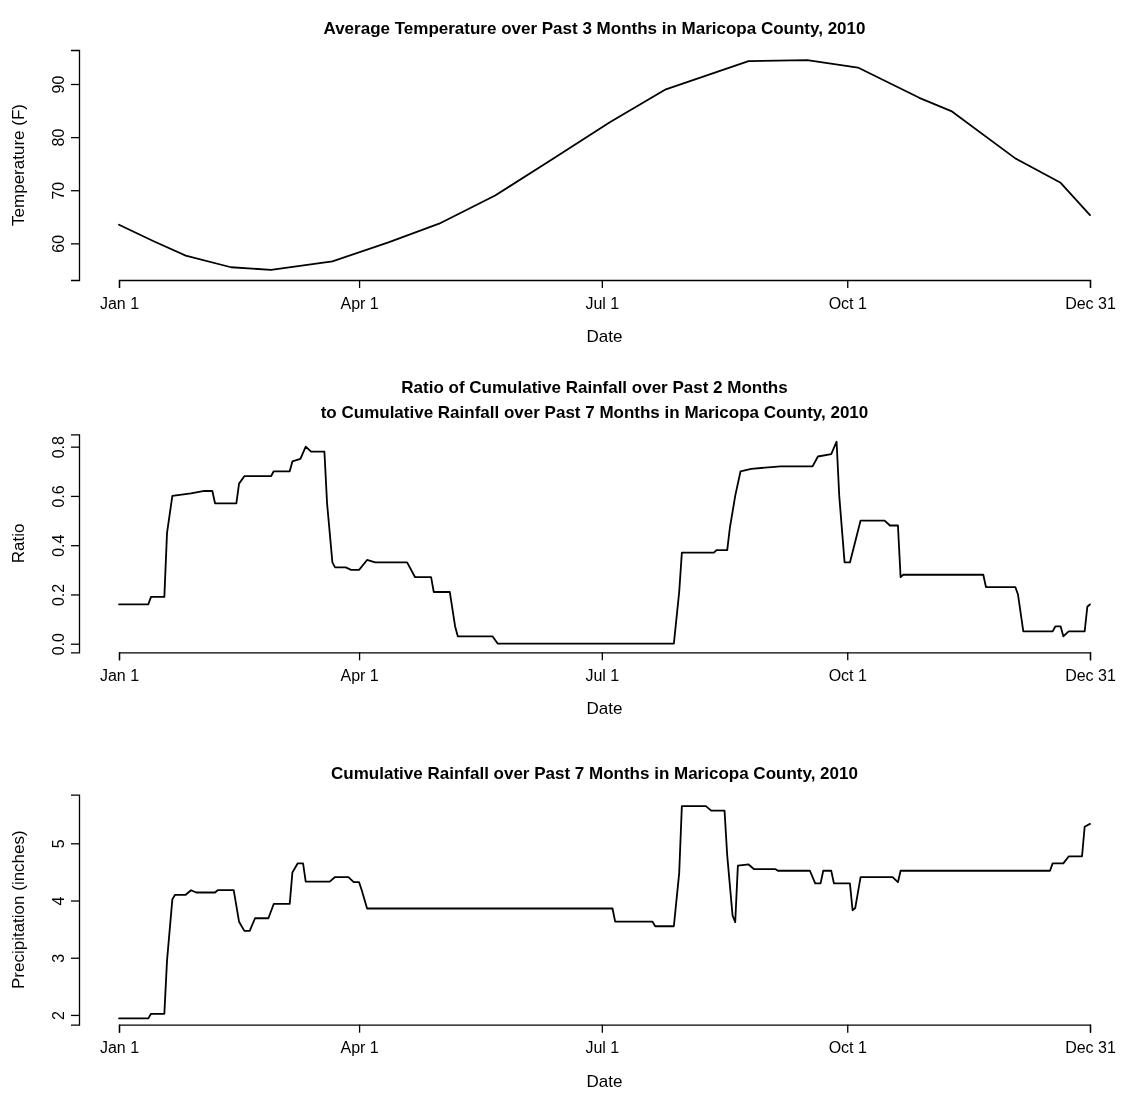 The width and height of the screenshot is (1129, 1117). Describe the element at coordinates (58, 190) in the screenshot. I see `y-tick-label: 70` at that location.